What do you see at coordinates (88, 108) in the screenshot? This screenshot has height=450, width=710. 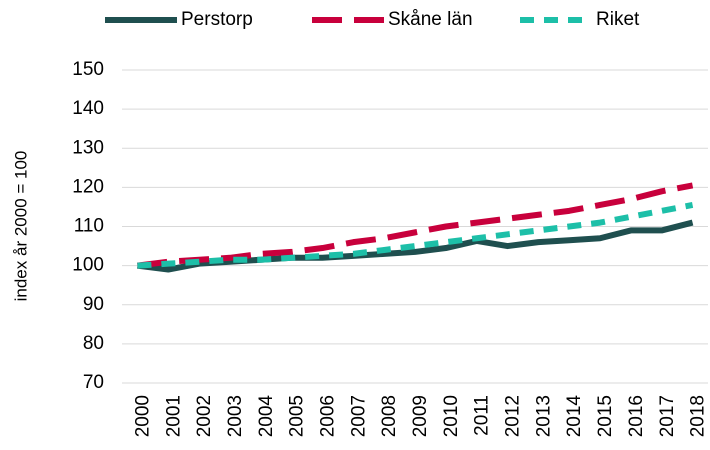 I see `y-tick-label: 140` at bounding box center [88, 108].